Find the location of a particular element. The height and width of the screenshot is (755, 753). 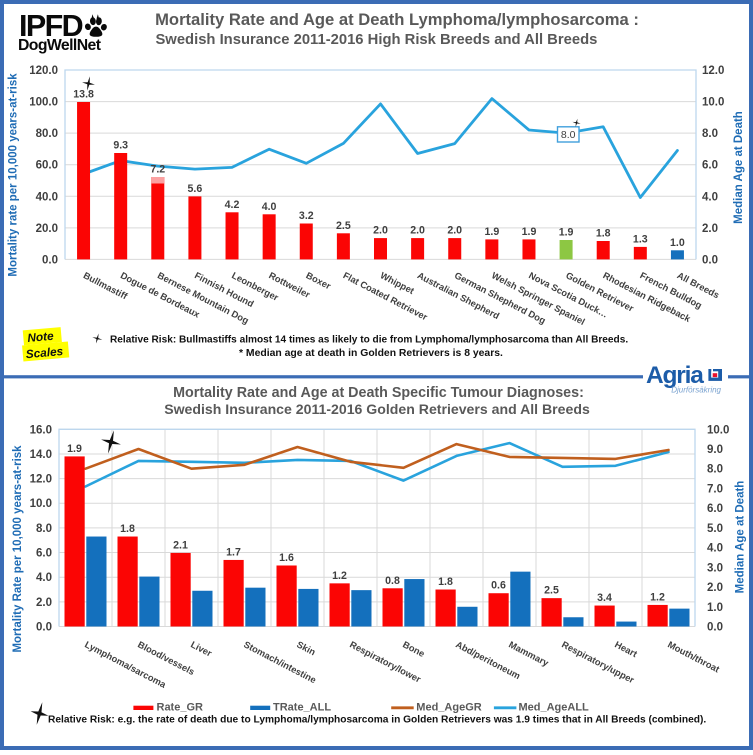

svg-text:Mortality rate per 10,000 year: Mortality rate per 10,000 years-at-risk is located at coordinates (14, 175).